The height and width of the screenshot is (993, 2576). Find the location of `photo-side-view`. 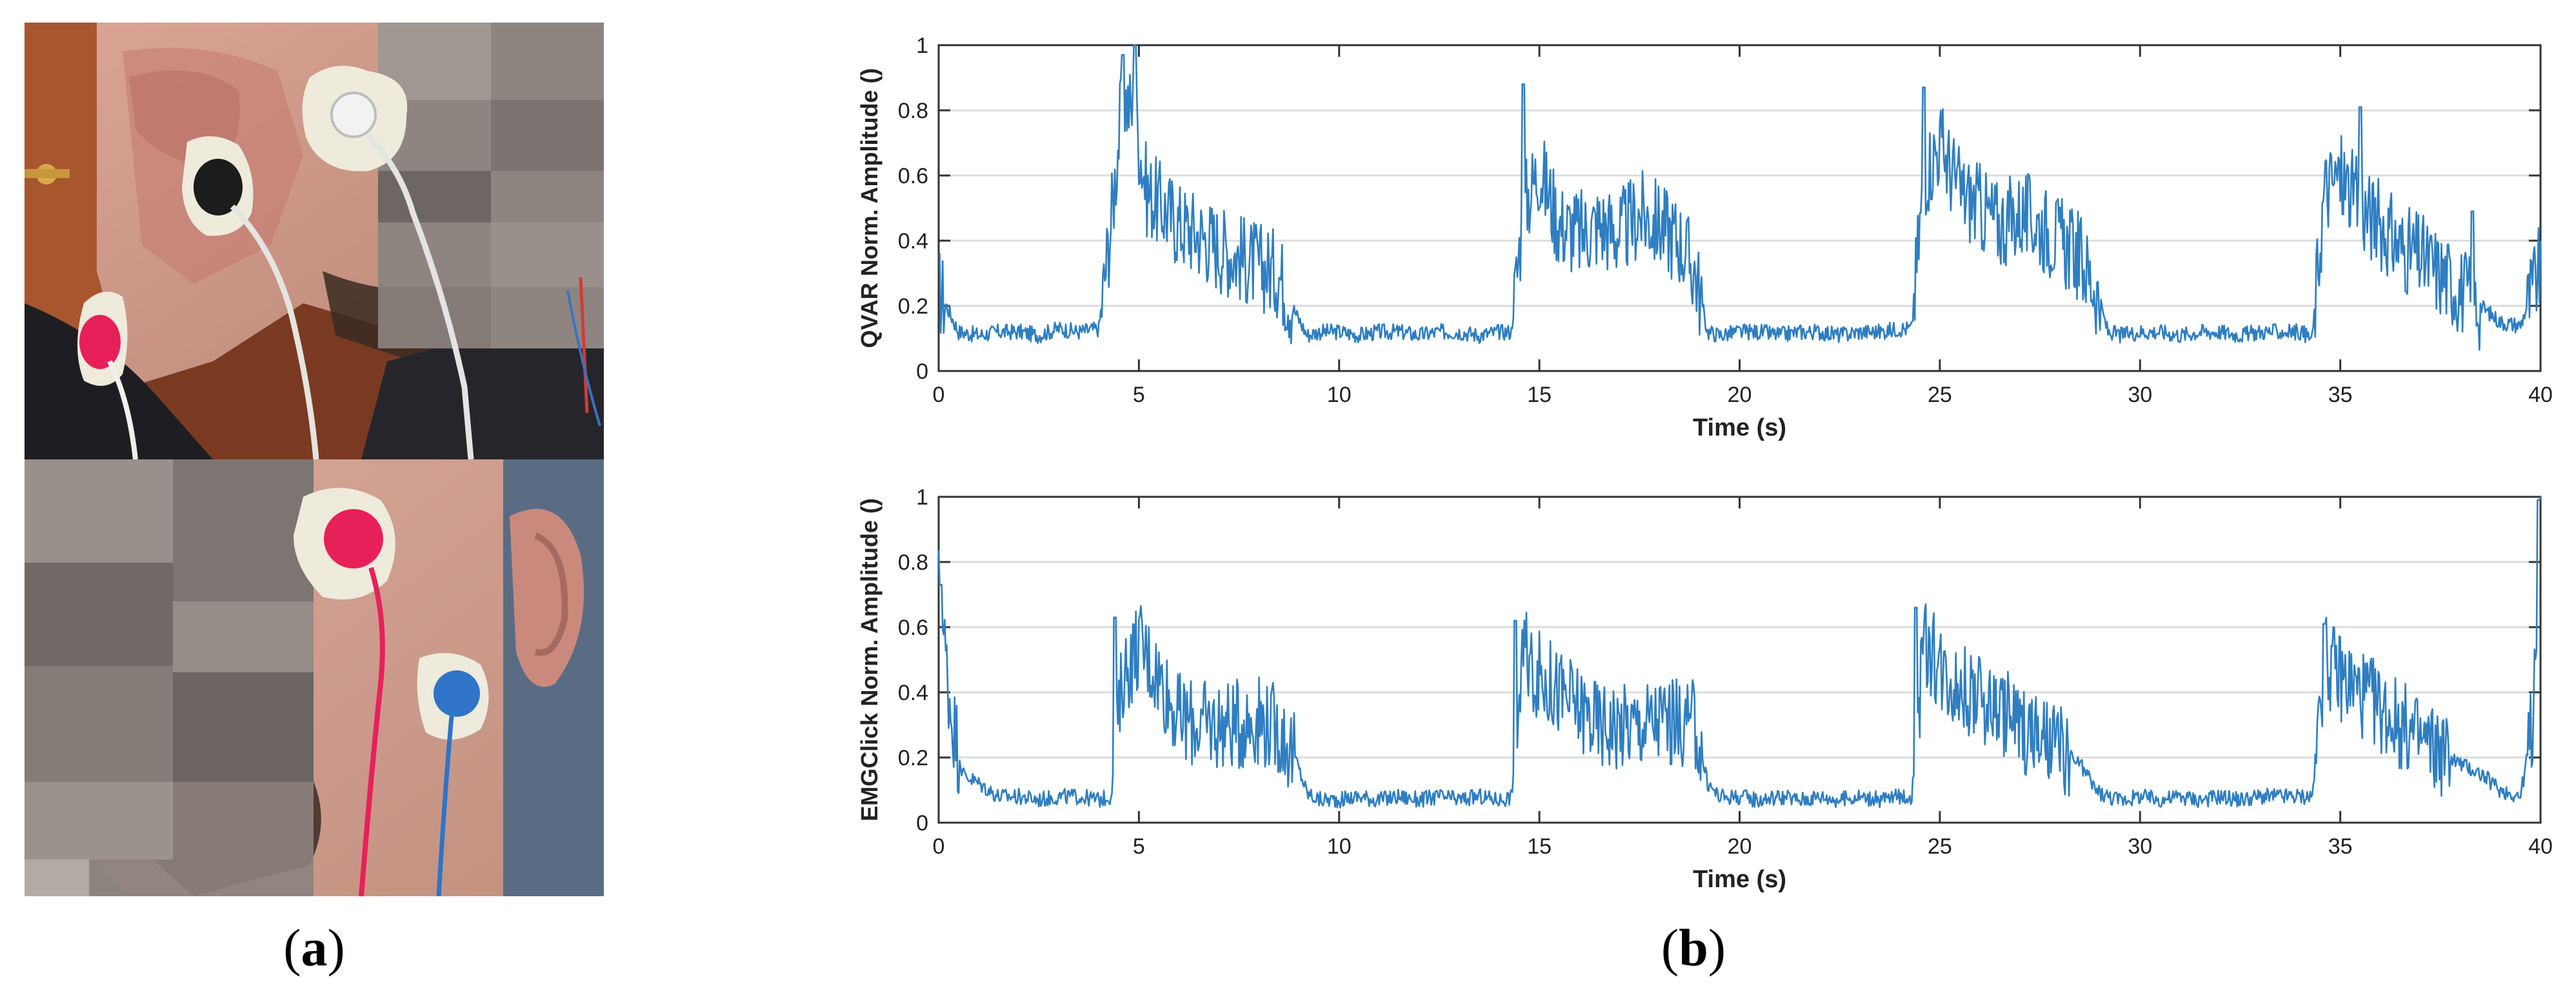

photo-side-view is located at coordinates (314, 241).